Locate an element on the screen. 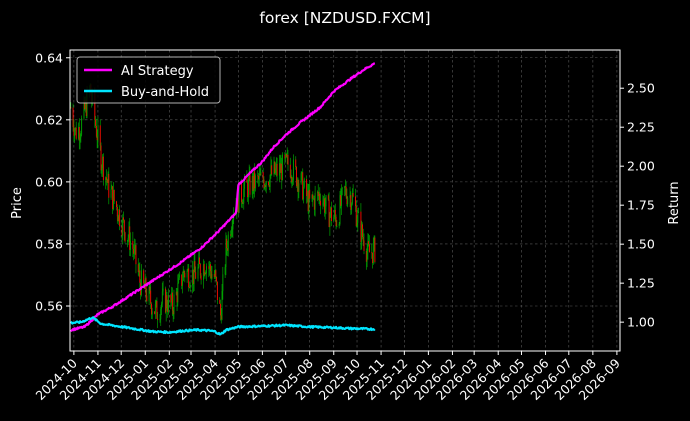 This screenshot has width=690, height=421. y-right-tick-label: 1.75 is located at coordinates (641, 205).